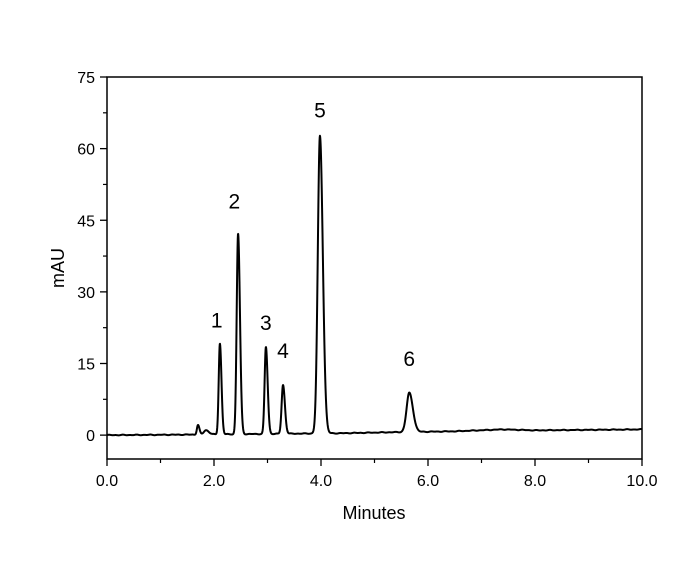  Describe the element at coordinates (409, 359) in the screenshot. I see `peak-label-6: 6` at that location.